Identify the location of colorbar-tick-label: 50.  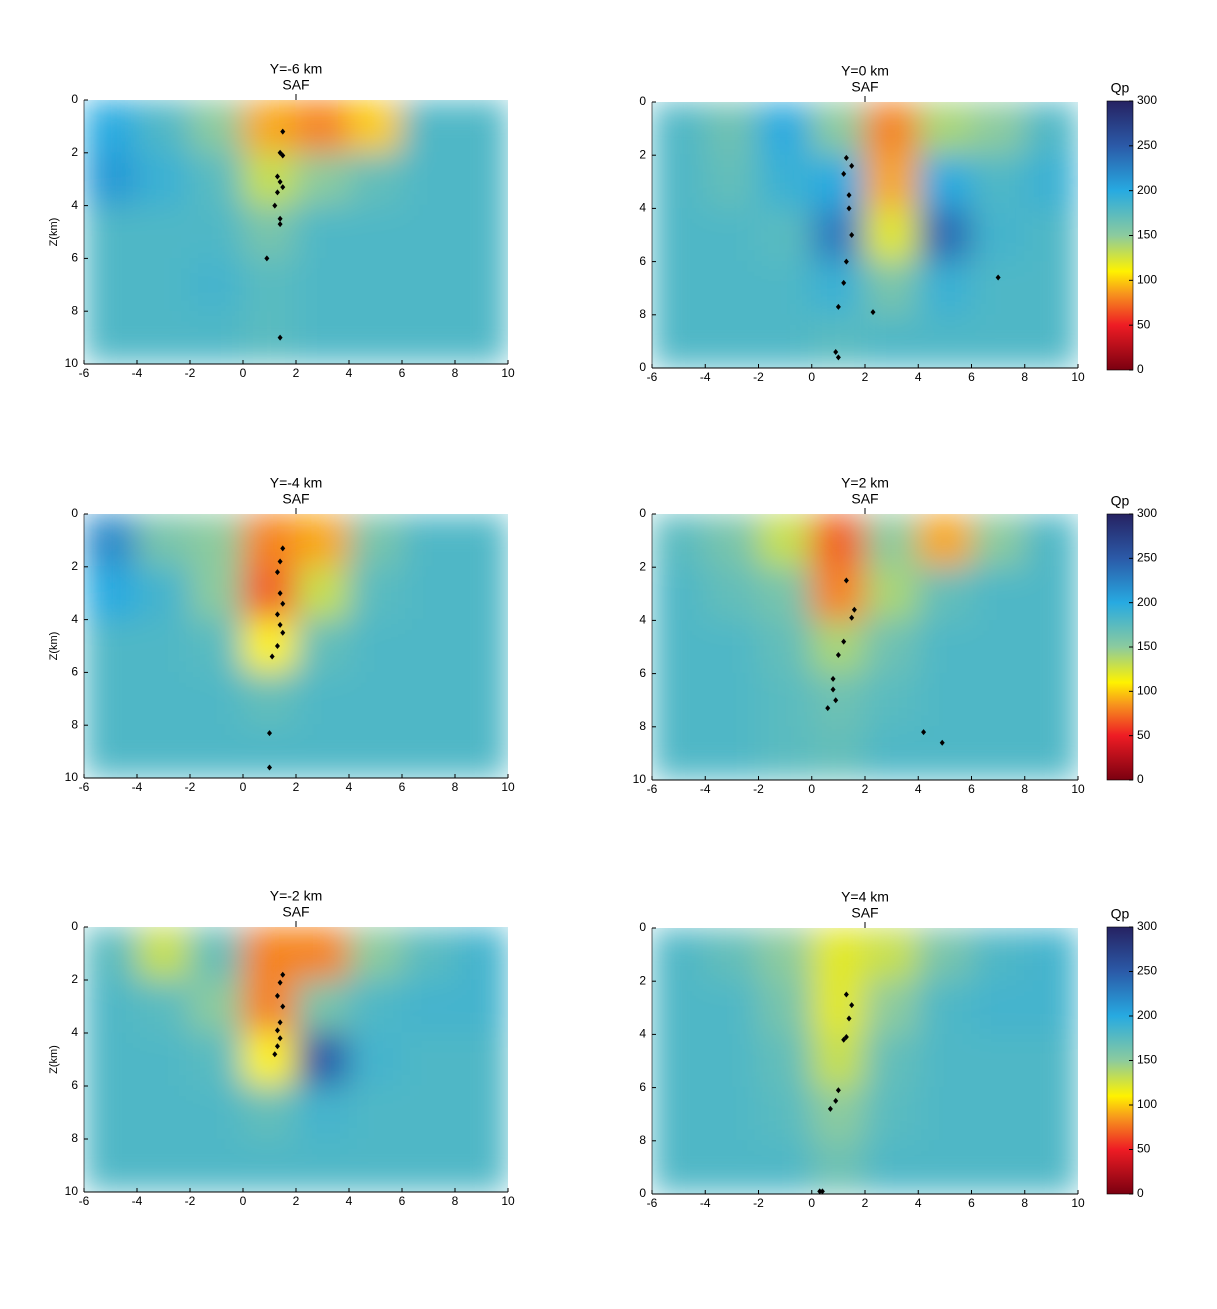
(1144, 735).